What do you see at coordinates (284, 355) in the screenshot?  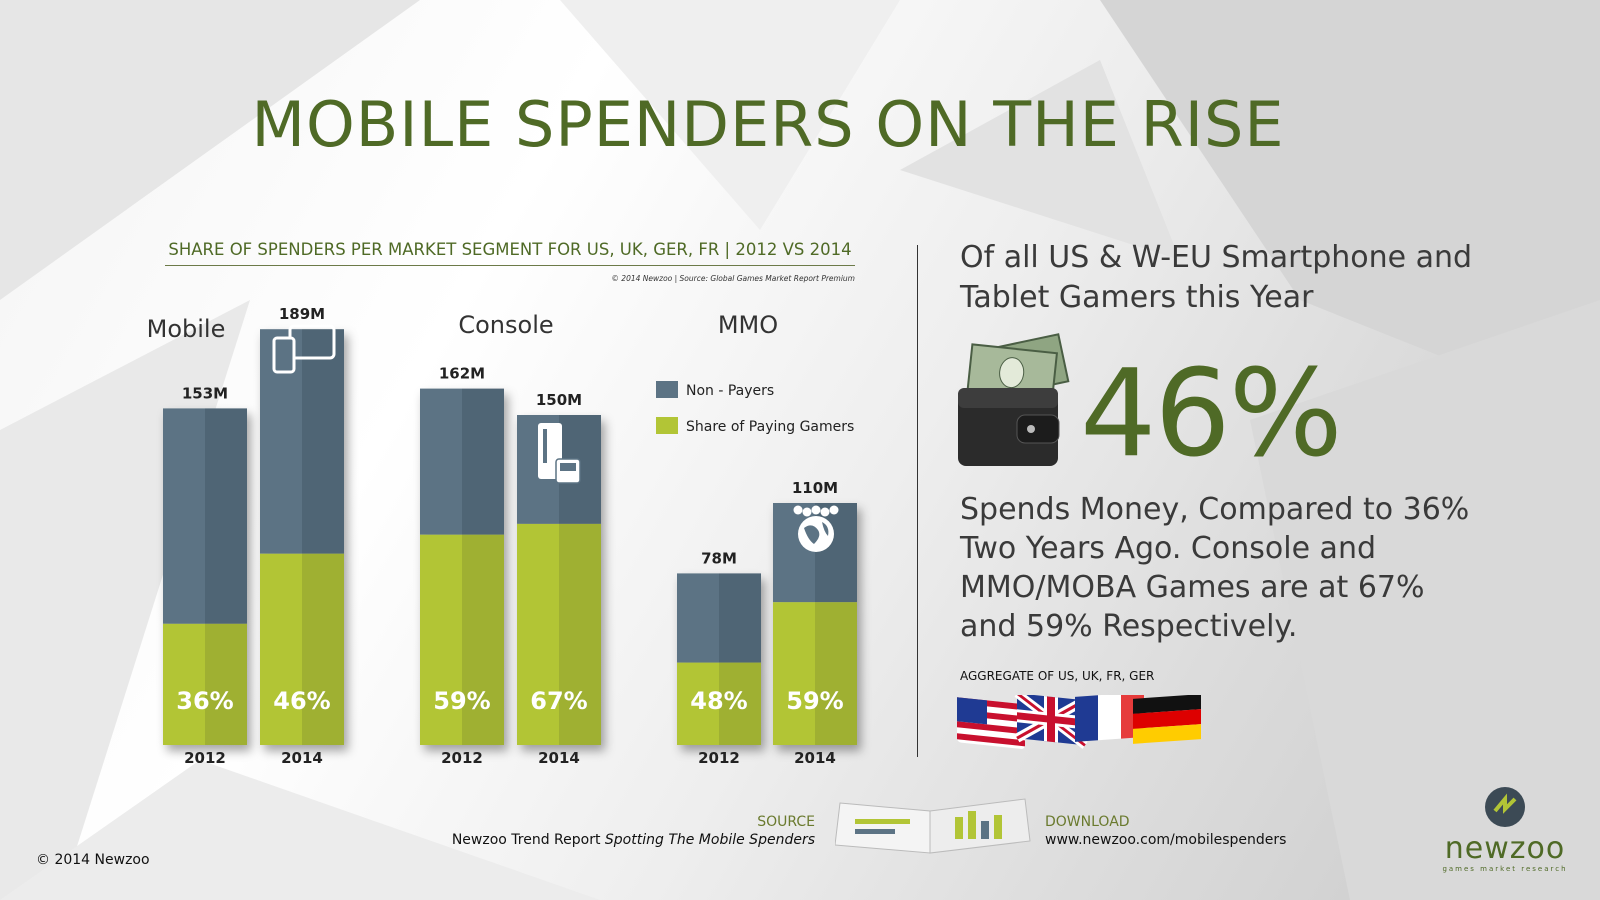 I see `phone-shape` at bounding box center [284, 355].